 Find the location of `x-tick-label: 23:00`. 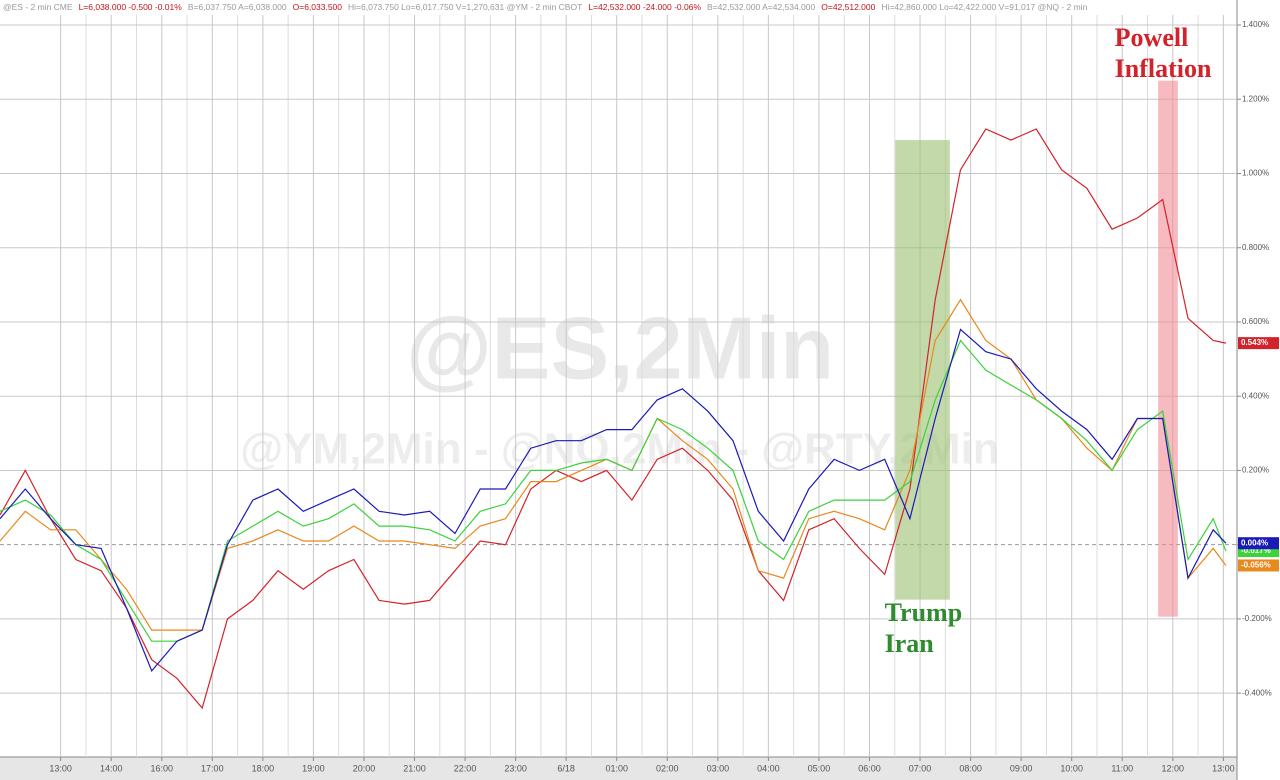

x-tick-label: 23:00 is located at coordinates (515, 768).